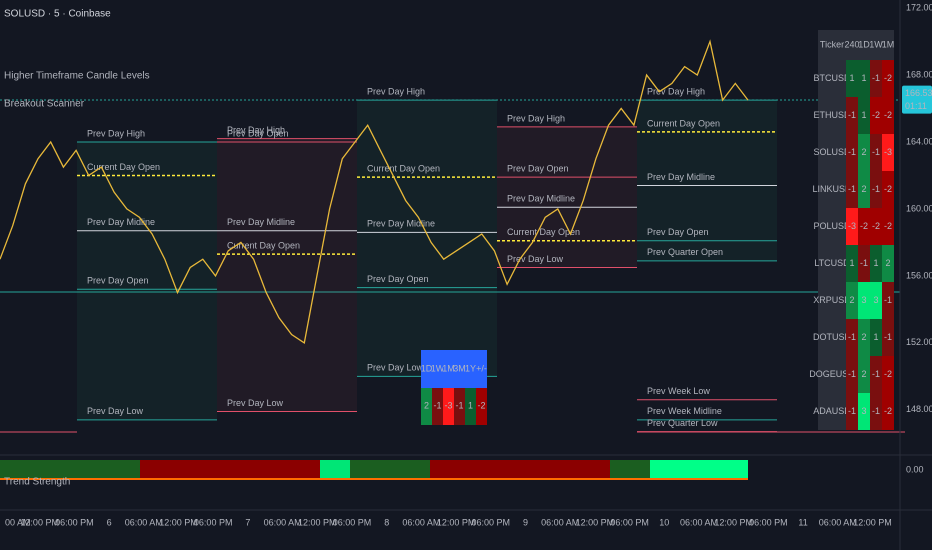 This screenshot has height=550, width=932. What do you see at coordinates (832, 337) in the screenshot?
I see `scanner-ticker: DOTUSD` at bounding box center [832, 337].